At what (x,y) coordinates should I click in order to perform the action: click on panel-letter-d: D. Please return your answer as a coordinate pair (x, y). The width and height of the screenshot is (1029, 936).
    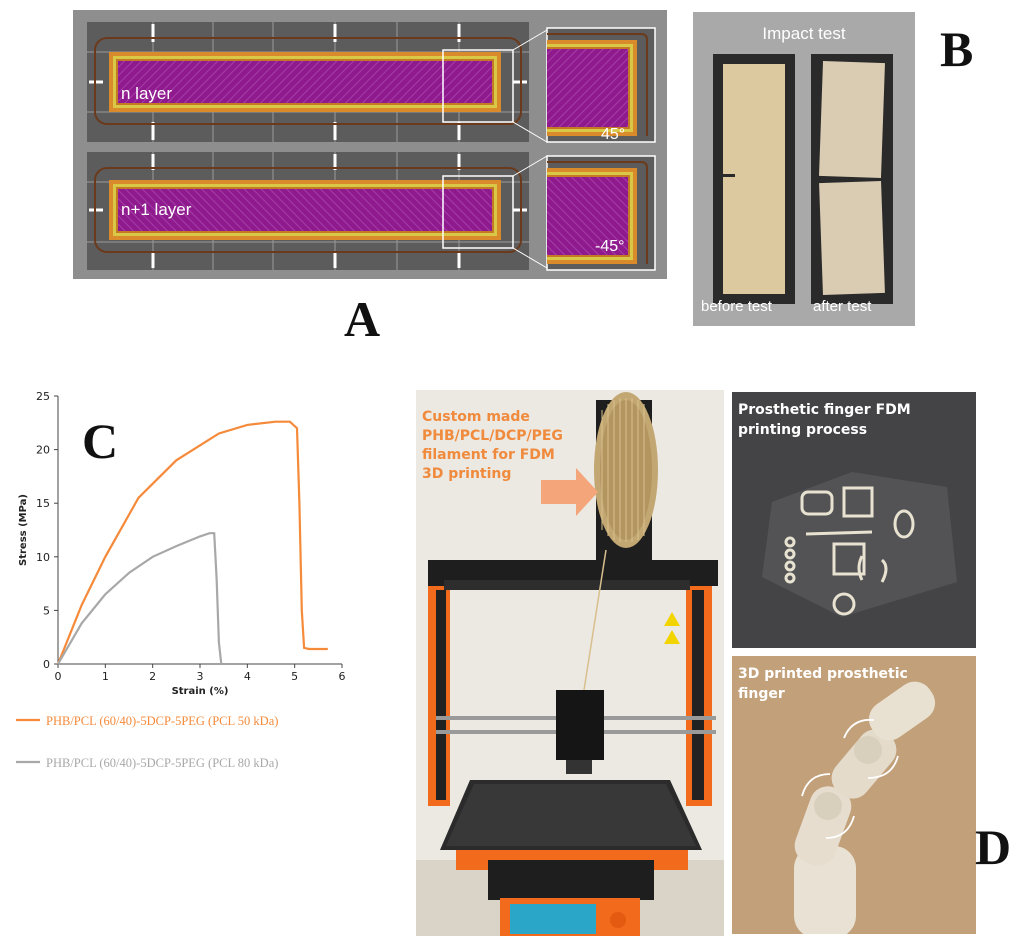
    Looking at the image, I should click on (993, 847).